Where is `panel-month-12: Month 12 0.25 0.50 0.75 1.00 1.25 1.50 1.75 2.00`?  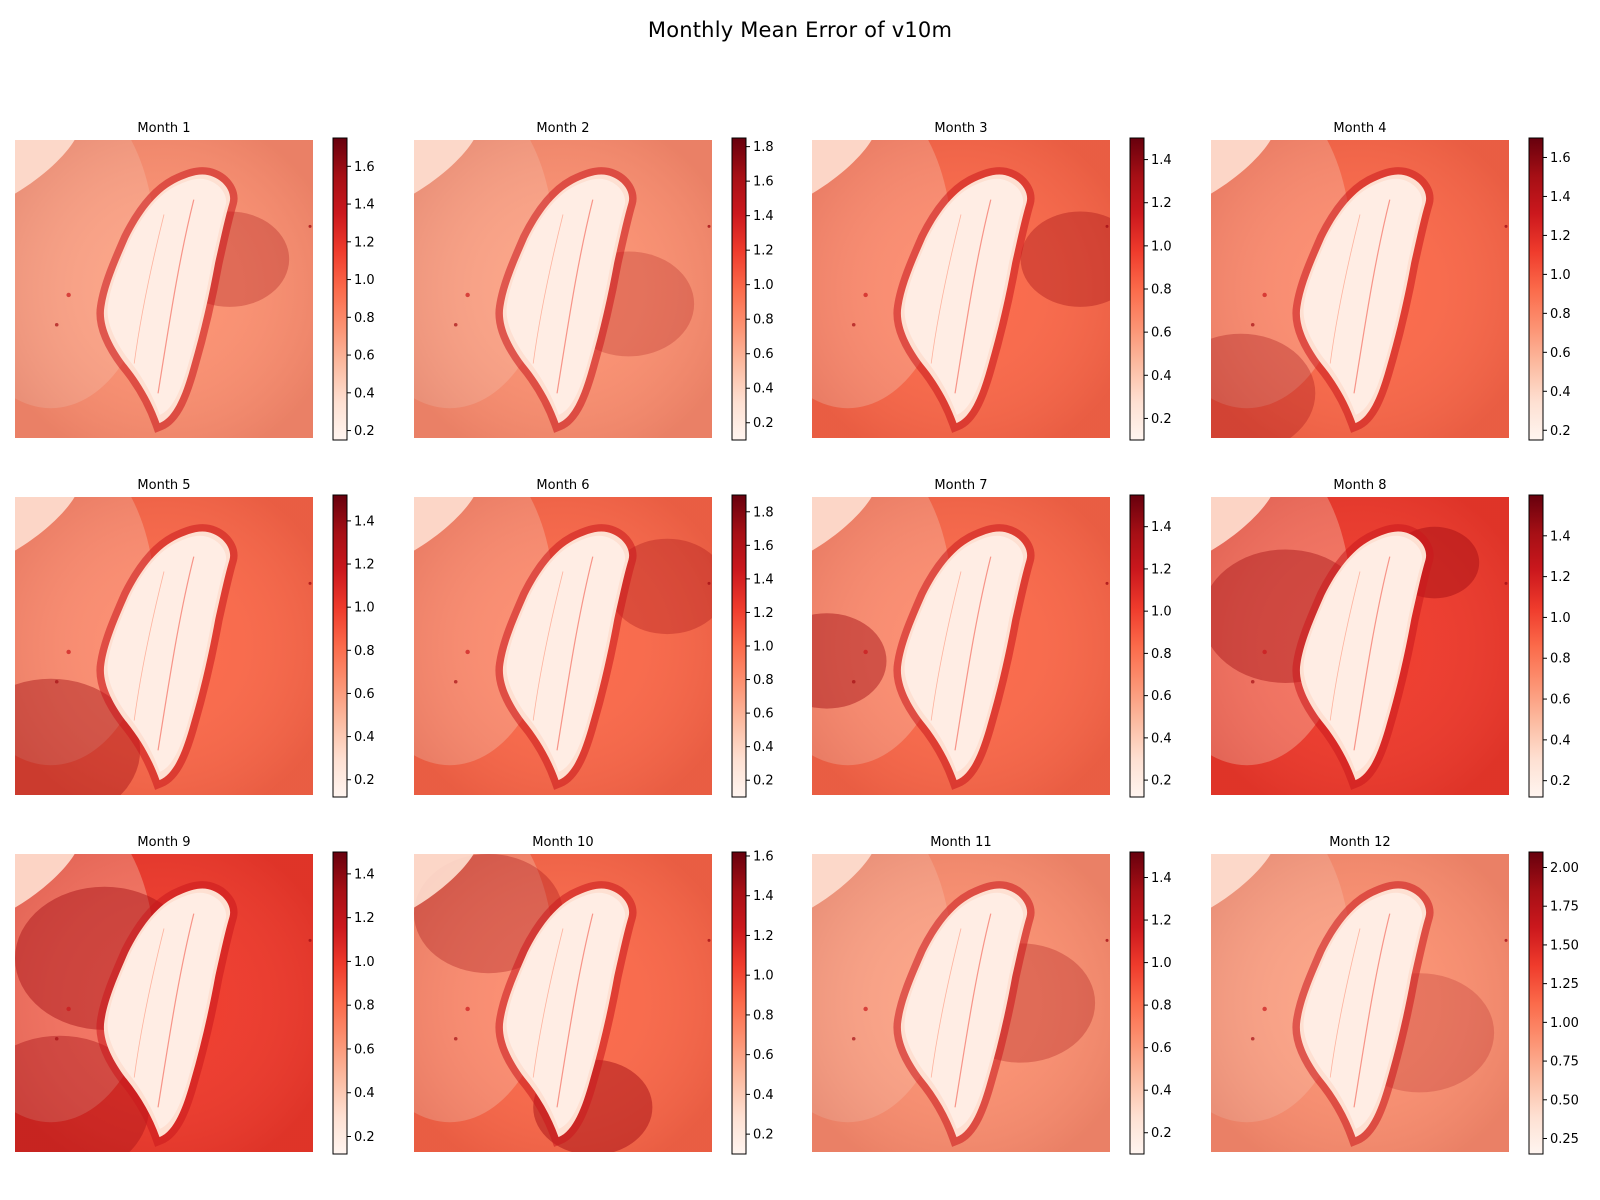
panel-month-12: Month 12 0.25 0.50 0.75 1.00 1.25 1.50 1.75 2.00 is located at coordinates (1395, 995).